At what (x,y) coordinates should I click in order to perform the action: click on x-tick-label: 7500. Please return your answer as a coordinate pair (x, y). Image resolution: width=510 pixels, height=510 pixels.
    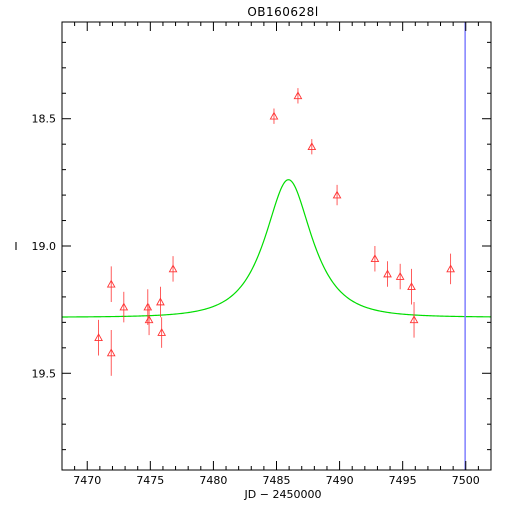
    Looking at the image, I should click on (466, 480).